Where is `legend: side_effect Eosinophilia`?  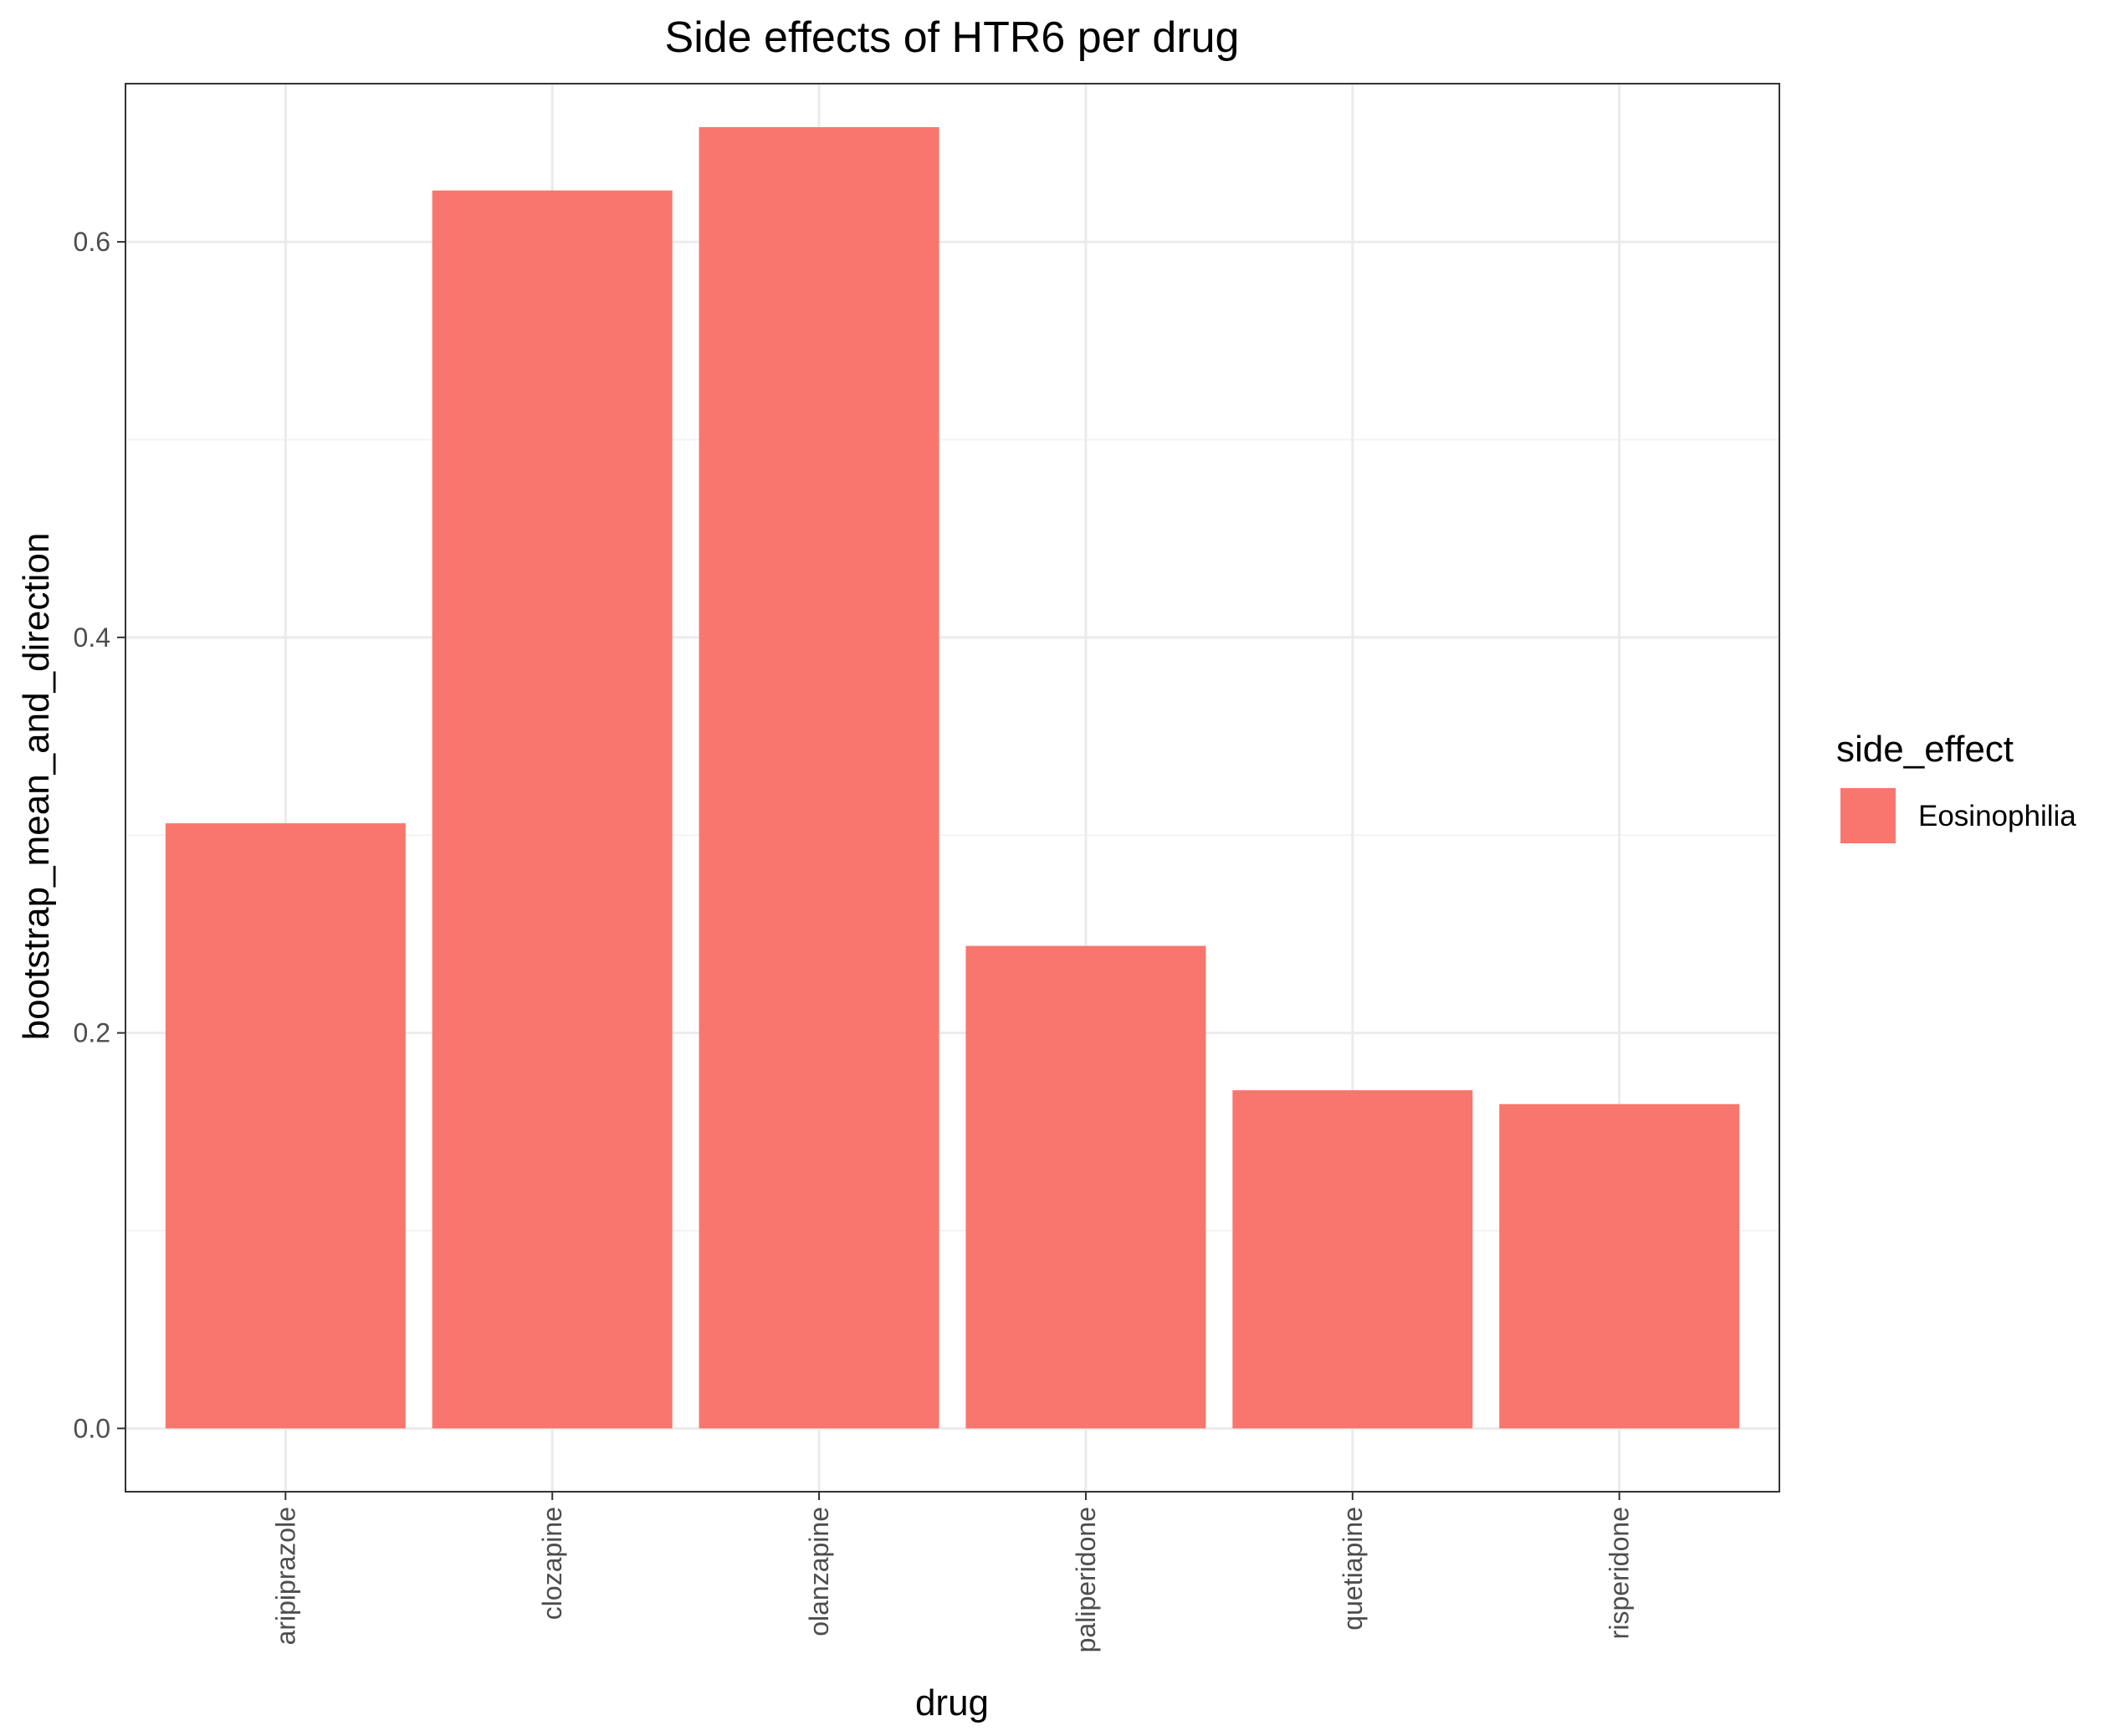 legend: side_effect Eosinophilia is located at coordinates (1956, 786).